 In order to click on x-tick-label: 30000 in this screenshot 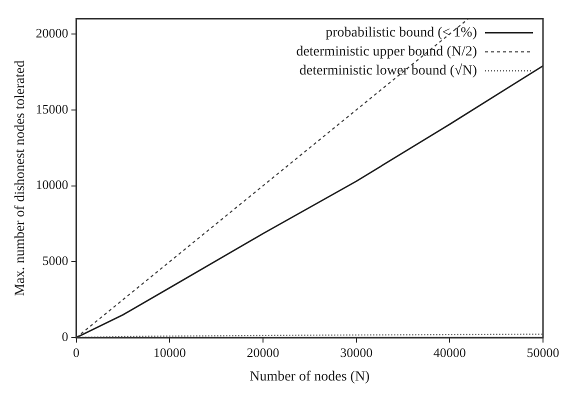, I will do `click(356, 352)`.